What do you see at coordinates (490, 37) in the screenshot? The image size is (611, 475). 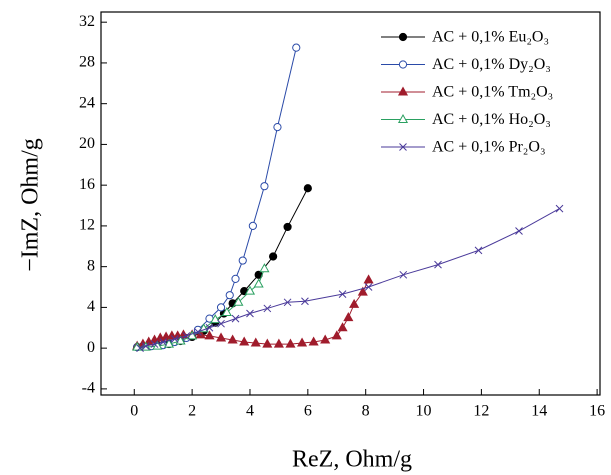 I see `legend-label: AC + 0,1% Eu₂O₃` at bounding box center [490, 37].